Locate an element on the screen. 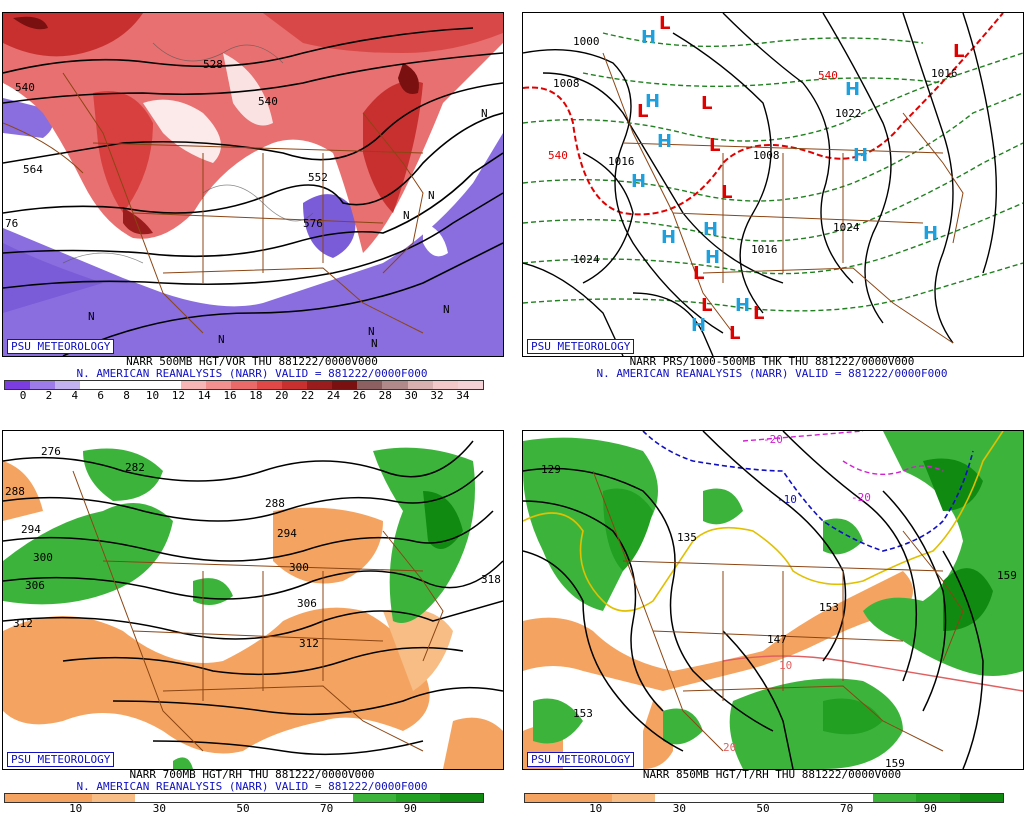 This screenshot has width=1024, height=819. contour-label: 552 is located at coordinates (318, 177).